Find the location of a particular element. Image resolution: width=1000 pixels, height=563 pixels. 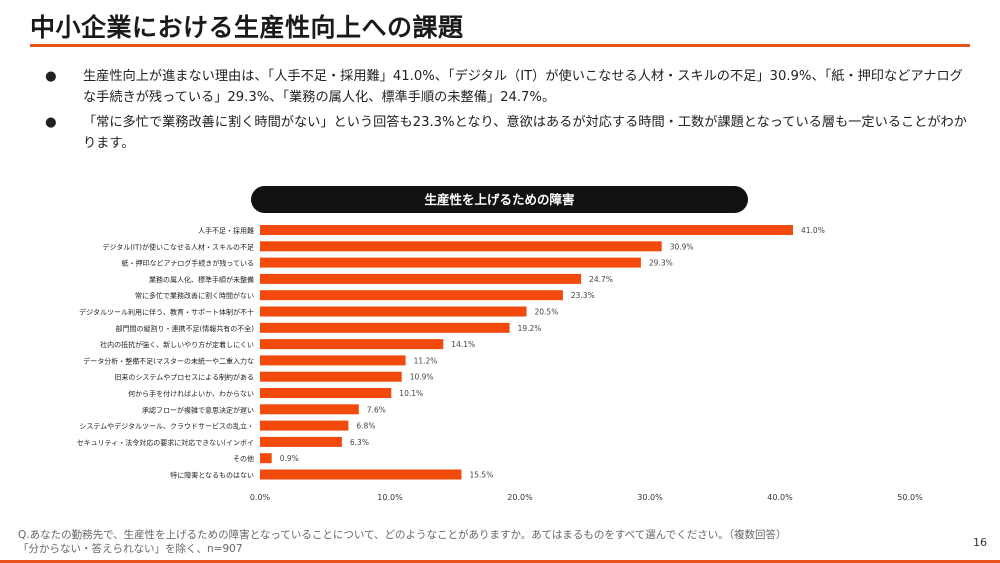

value-label: 24.7% is located at coordinates (601, 279).